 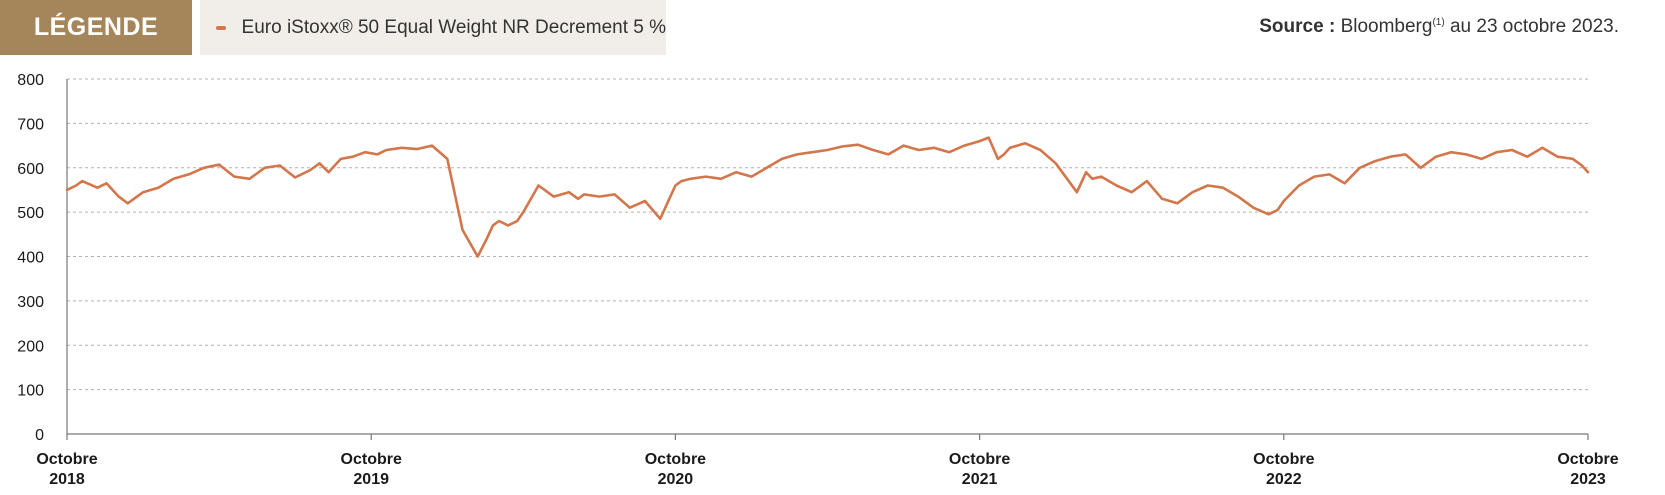 What do you see at coordinates (1438, 22) in the screenshot?
I see `source-footnote-ref: (1)` at bounding box center [1438, 22].